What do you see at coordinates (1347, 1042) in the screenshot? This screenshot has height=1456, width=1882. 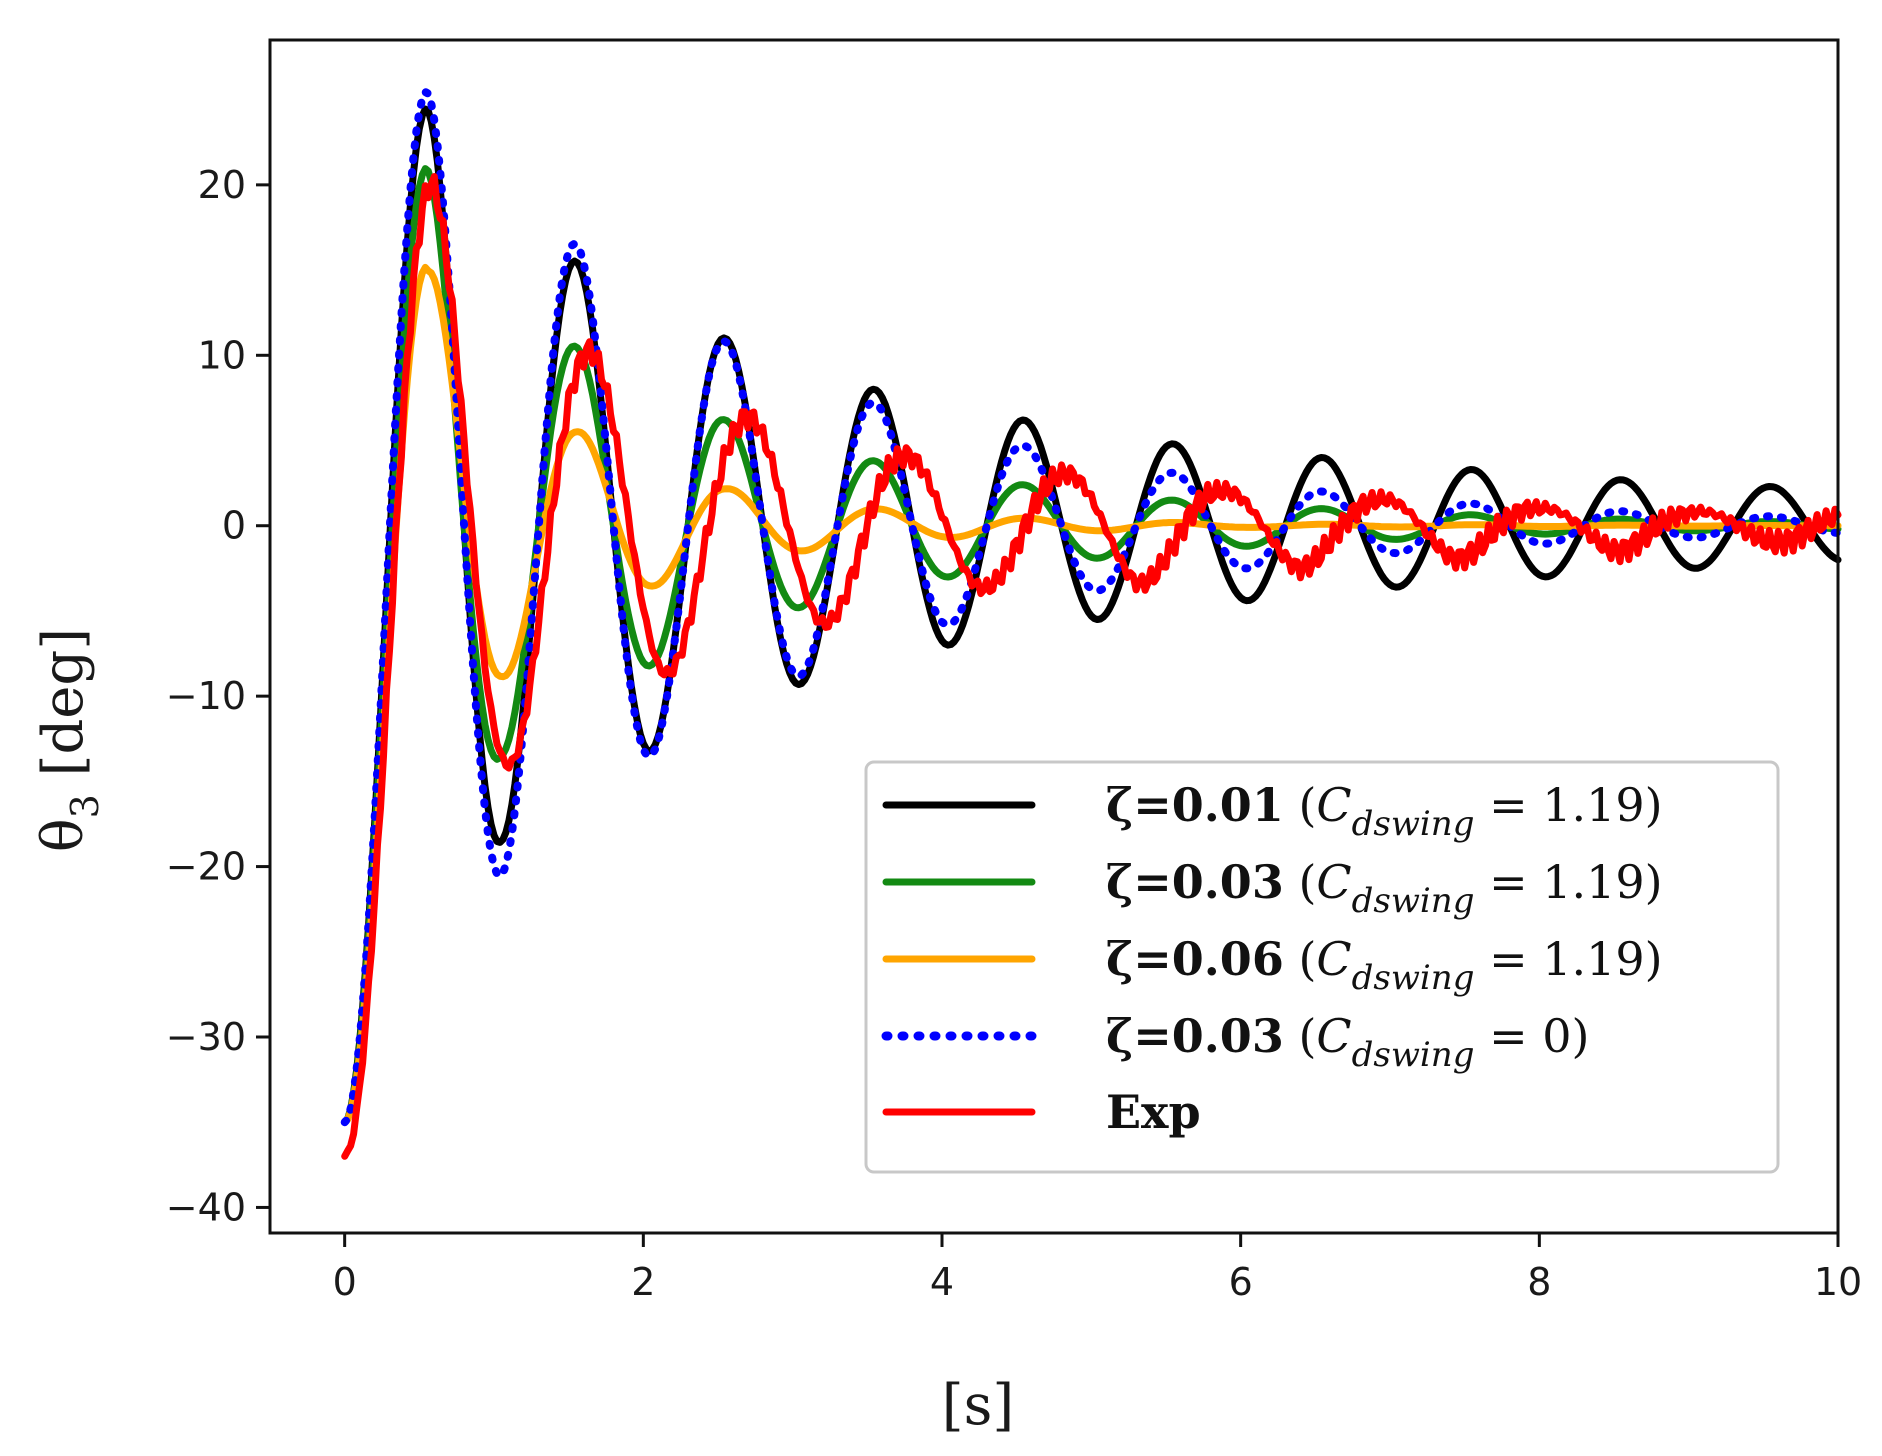 I see `legend-label-4: ζ=0.03 (Cdswing = 0)` at bounding box center [1347, 1042].